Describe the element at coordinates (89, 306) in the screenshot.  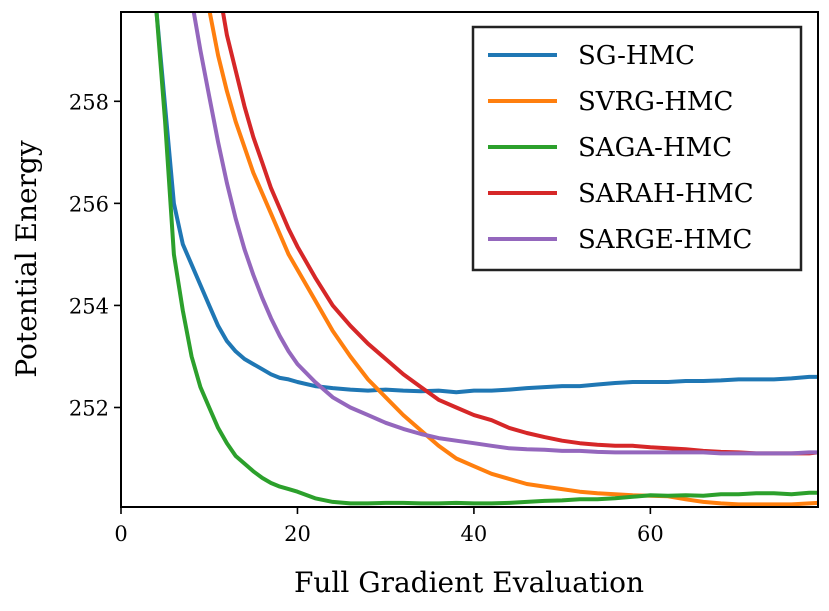
I see `y-tick-label: 254` at that location.